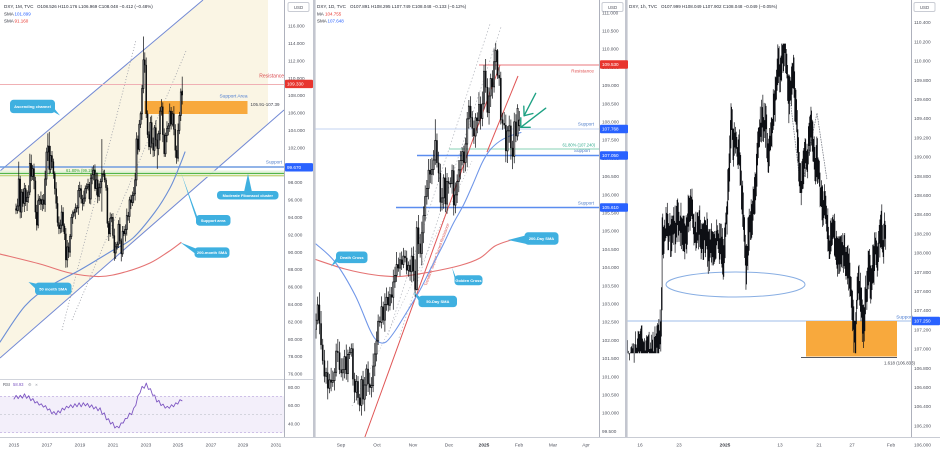  I want to click on svg-text: 94.000, so click(295, 217).